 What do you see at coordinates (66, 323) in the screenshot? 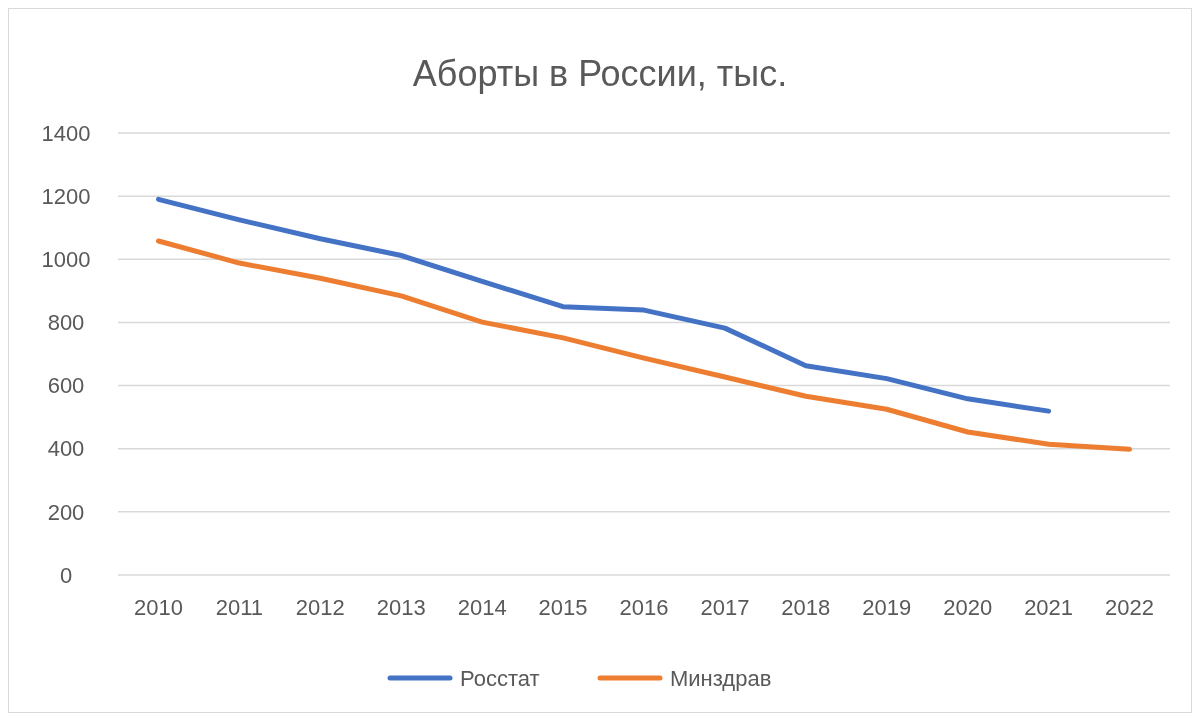
I see `y-tick-label: 800` at bounding box center [66, 323].